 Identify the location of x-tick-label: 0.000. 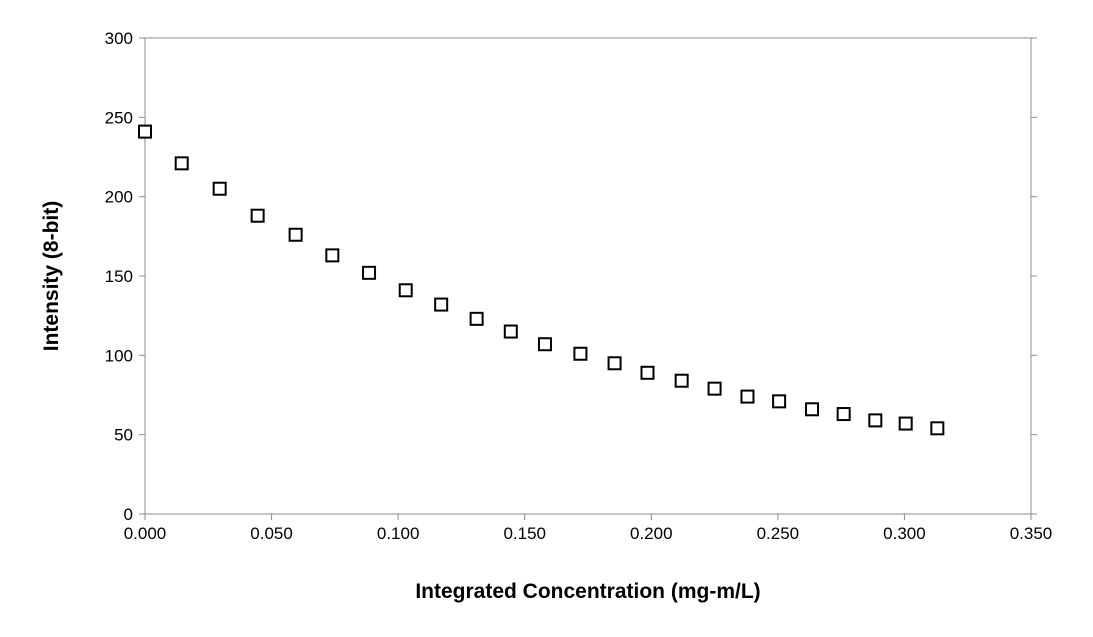
(145, 533).